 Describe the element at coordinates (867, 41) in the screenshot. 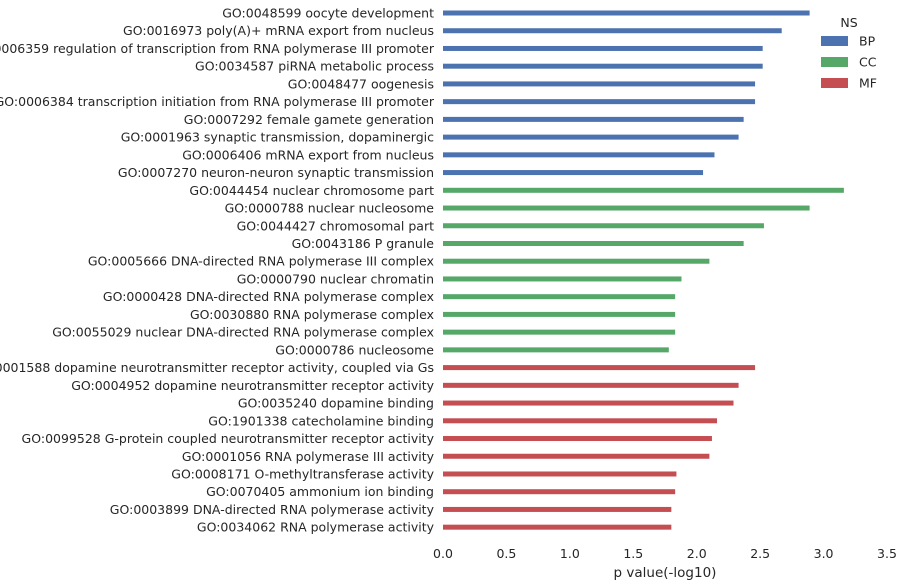

I see `legend-label-bp: BP` at that location.